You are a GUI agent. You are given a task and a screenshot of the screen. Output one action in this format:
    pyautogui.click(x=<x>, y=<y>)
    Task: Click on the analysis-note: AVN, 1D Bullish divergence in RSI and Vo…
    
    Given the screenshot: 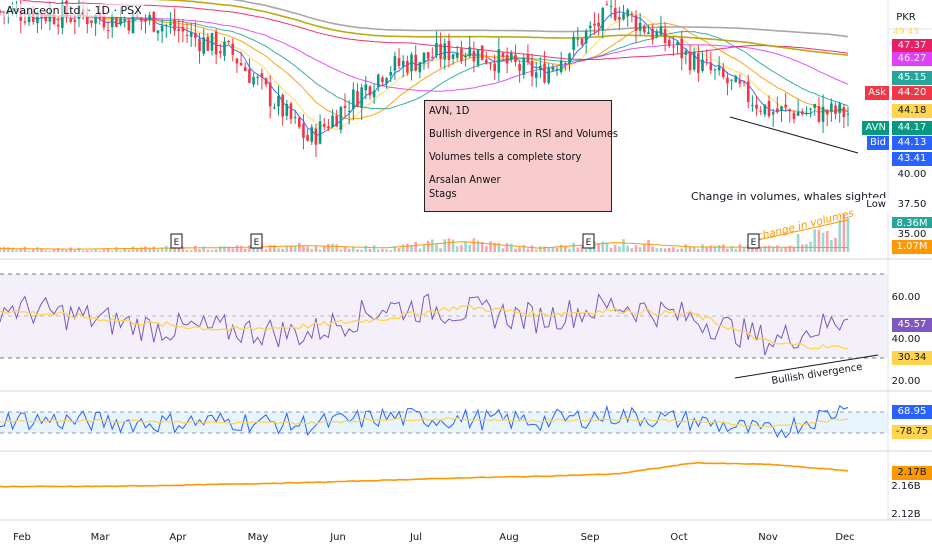 What is the action you would take?
    pyautogui.click(x=518, y=156)
    